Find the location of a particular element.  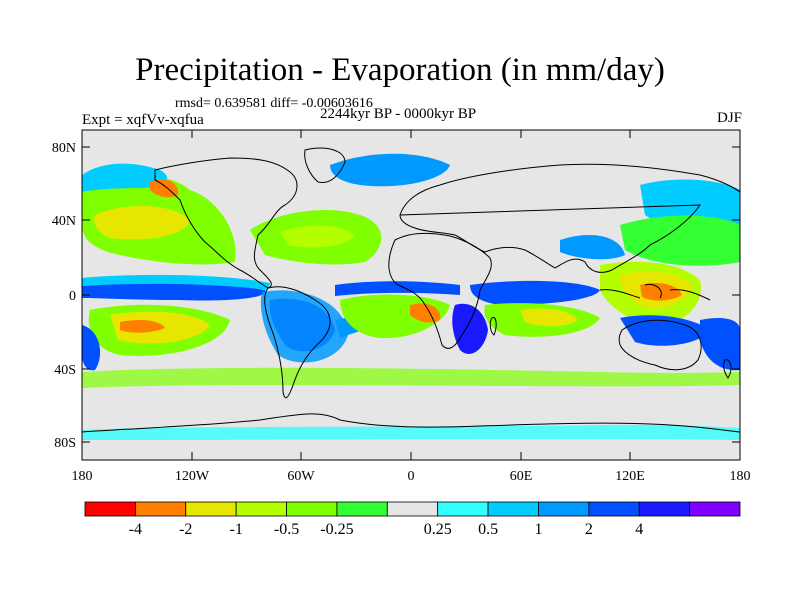

field-npac-east-green is located at coordinates (680, 240).